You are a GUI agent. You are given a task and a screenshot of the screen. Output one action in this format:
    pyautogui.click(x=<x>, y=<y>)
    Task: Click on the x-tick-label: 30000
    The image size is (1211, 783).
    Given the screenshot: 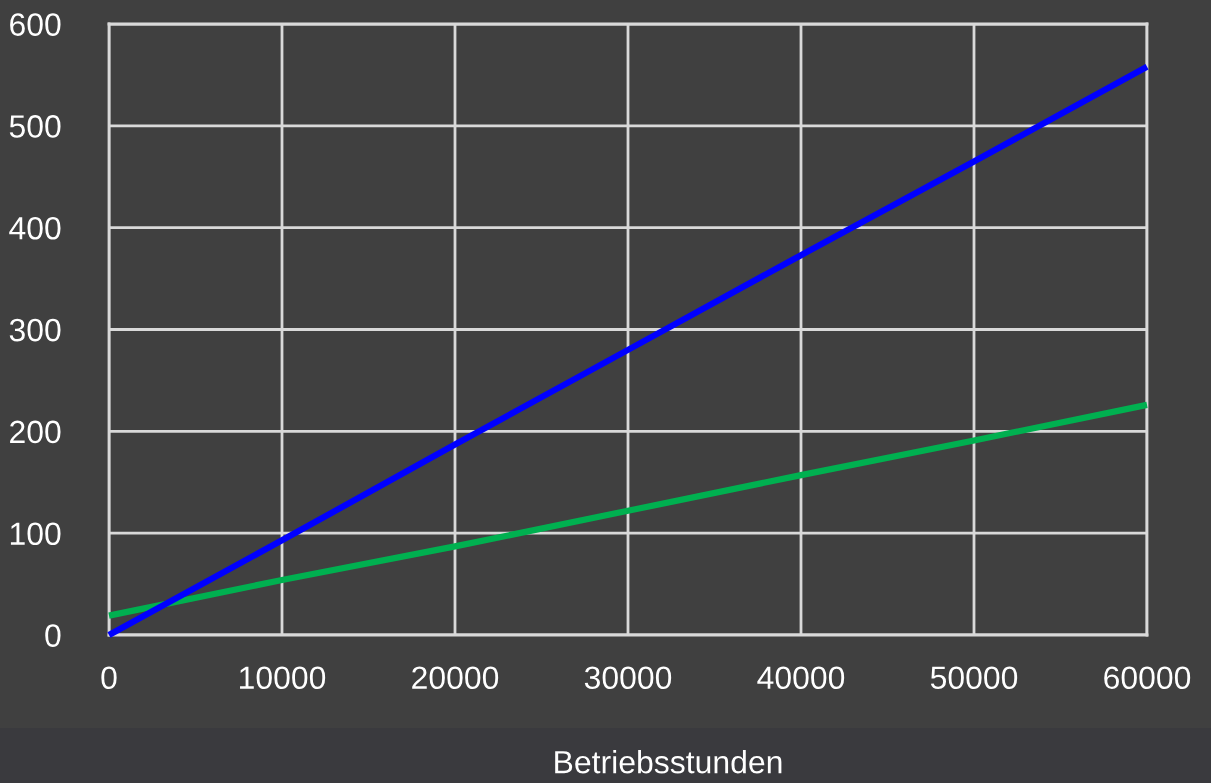 What is the action you would take?
    pyautogui.click(x=628, y=678)
    